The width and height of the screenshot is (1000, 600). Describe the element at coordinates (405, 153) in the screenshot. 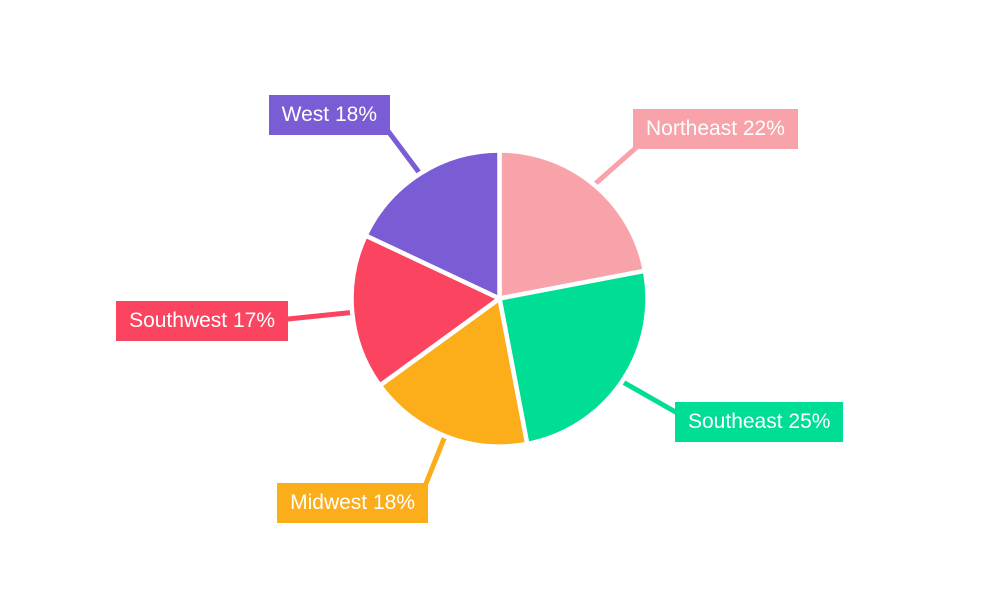

I see `leader-line-west` at that location.